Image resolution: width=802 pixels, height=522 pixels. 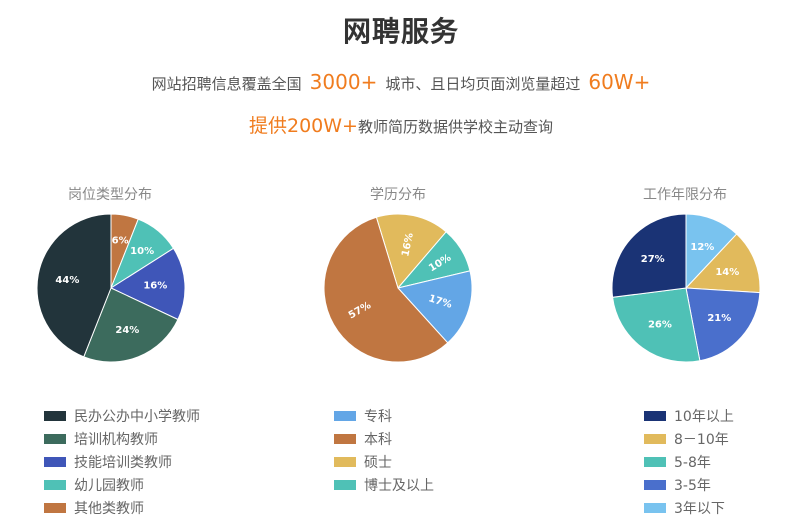 What do you see at coordinates (483, 84) in the screenshot?
I see `coverage-text-mid: 城市、且日均页面浏览量超过` at bounding box center [483, 84].